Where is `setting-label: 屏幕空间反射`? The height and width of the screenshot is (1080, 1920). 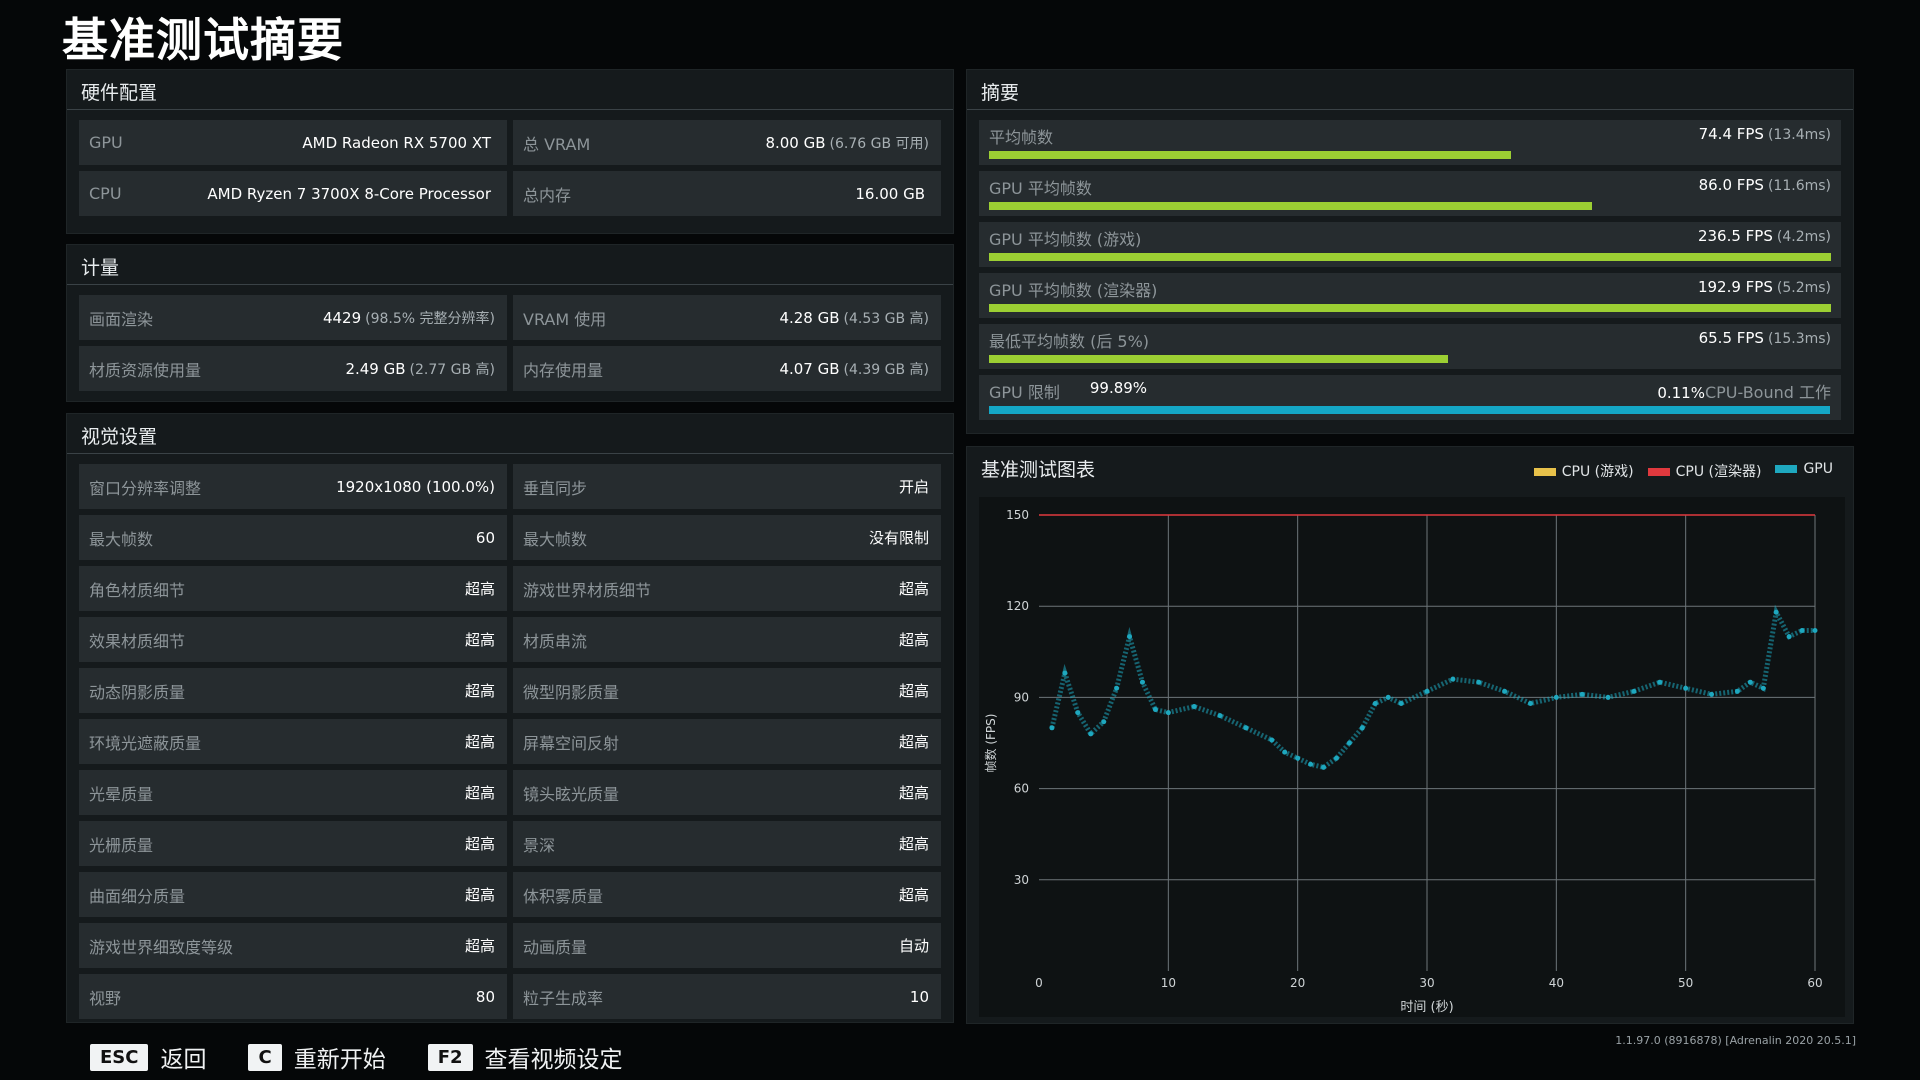
setting-label: 屏幕空间反射 is located at coordinates (571, 743).